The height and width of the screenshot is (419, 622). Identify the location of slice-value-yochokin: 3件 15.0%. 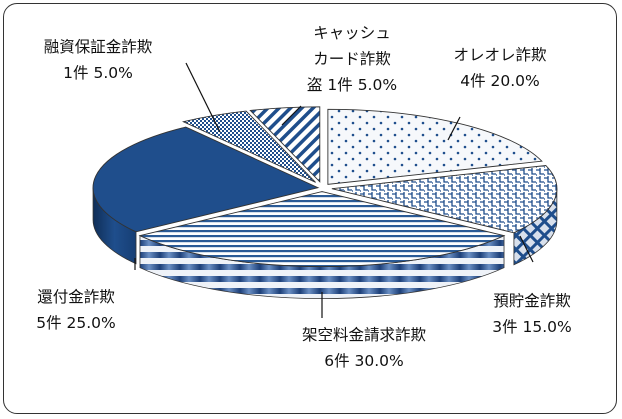
(532, 327).